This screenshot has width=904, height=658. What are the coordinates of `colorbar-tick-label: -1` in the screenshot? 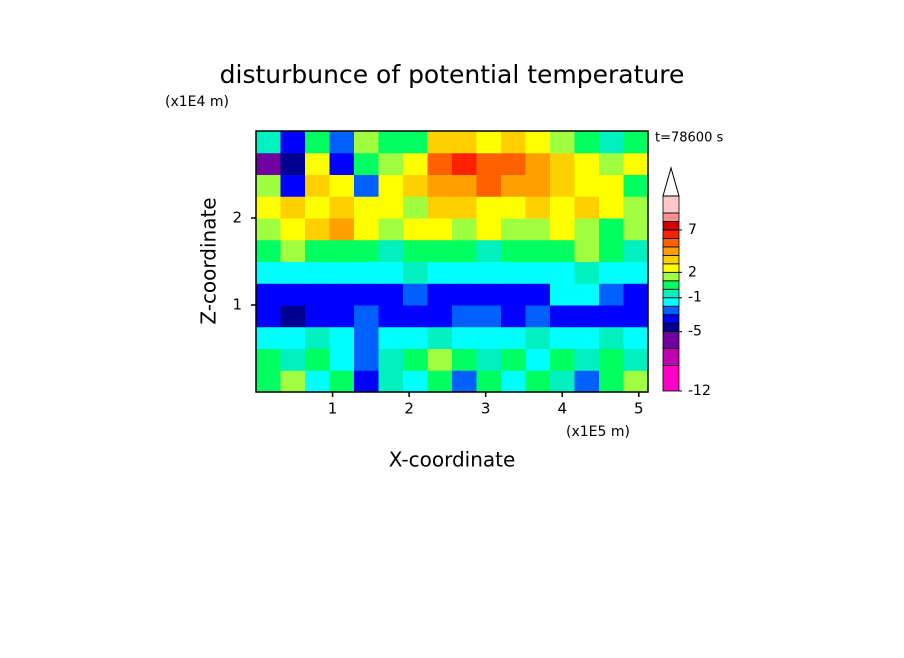 It's located at (695, 298).